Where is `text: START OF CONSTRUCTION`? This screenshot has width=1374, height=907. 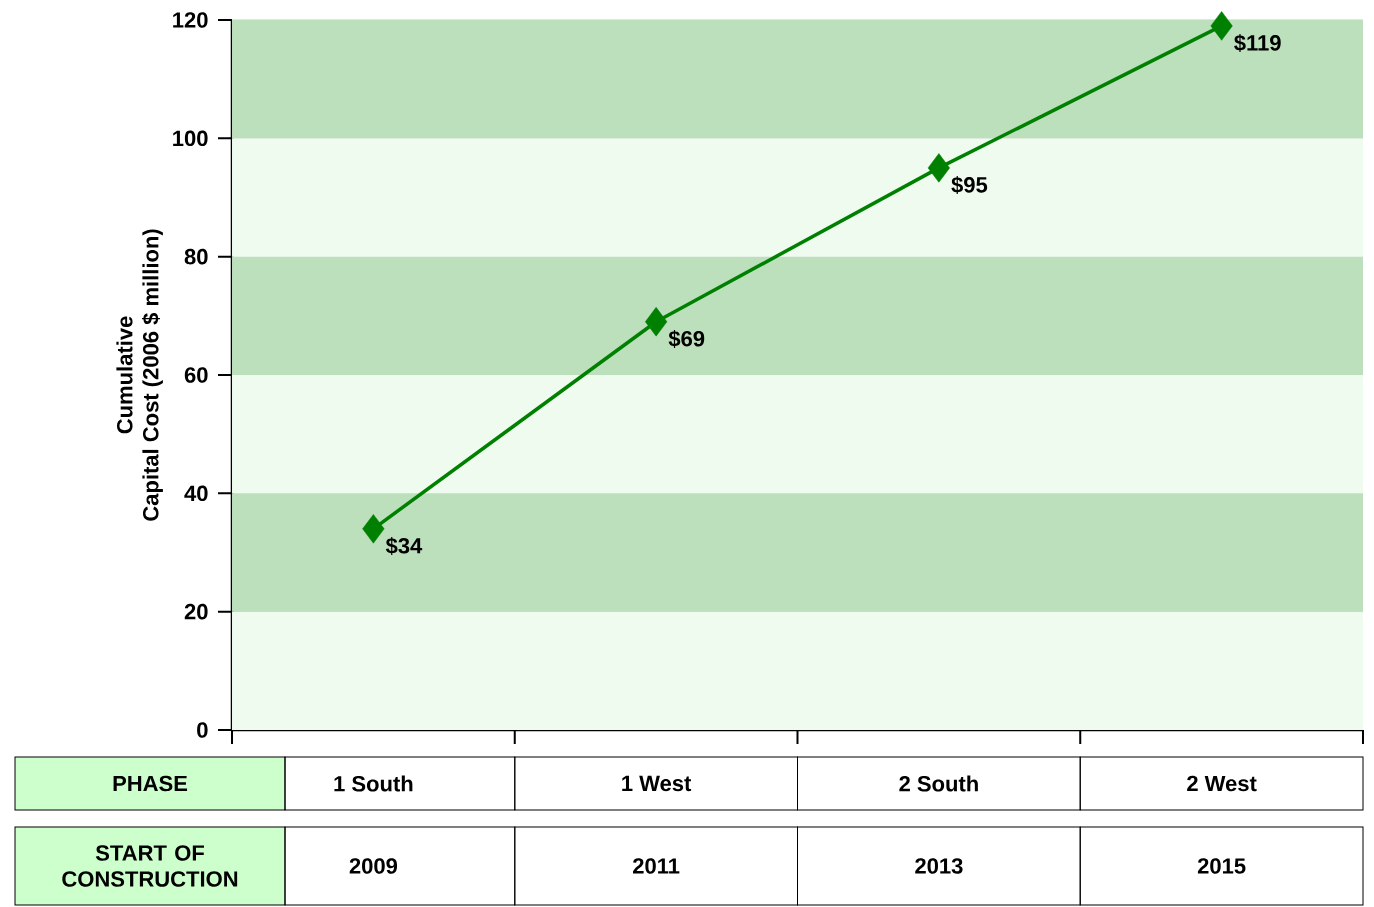
text: START OF CONSTRUCTION is located at coordinates (150, 866).